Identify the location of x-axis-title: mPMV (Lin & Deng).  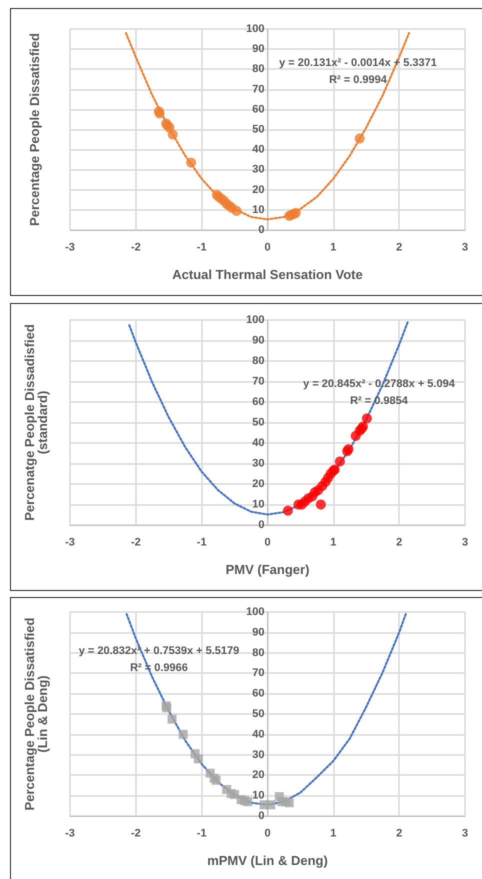
(267, 860).